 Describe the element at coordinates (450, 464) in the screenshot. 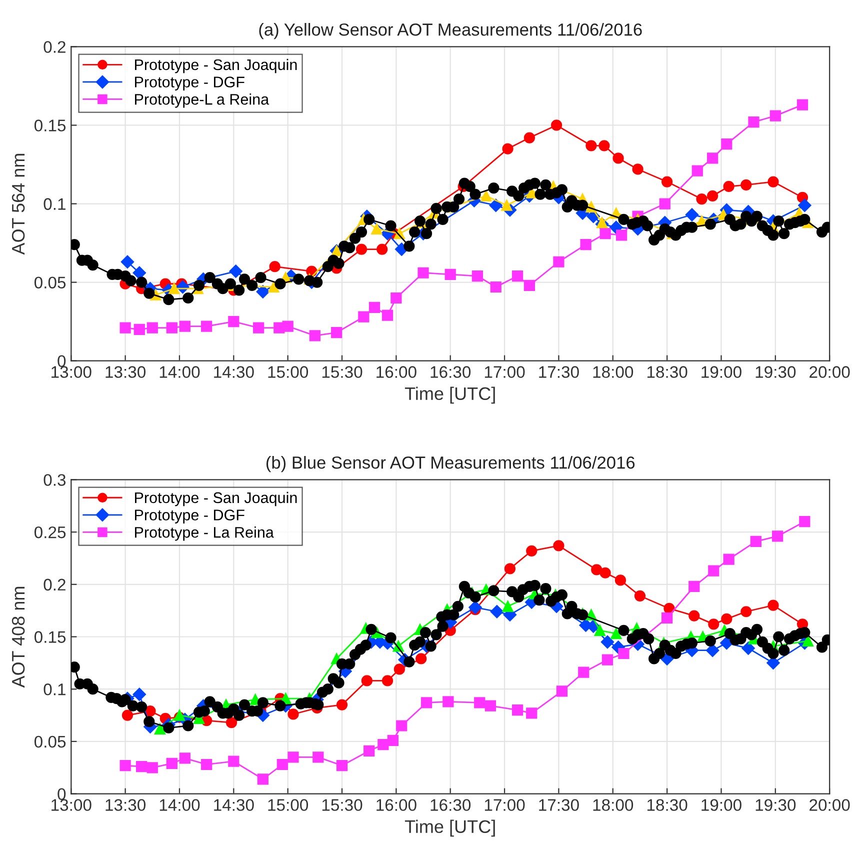

I see `chart-title: (b) Blue Sensor AOT Measurements 11/06/2016` at that location.